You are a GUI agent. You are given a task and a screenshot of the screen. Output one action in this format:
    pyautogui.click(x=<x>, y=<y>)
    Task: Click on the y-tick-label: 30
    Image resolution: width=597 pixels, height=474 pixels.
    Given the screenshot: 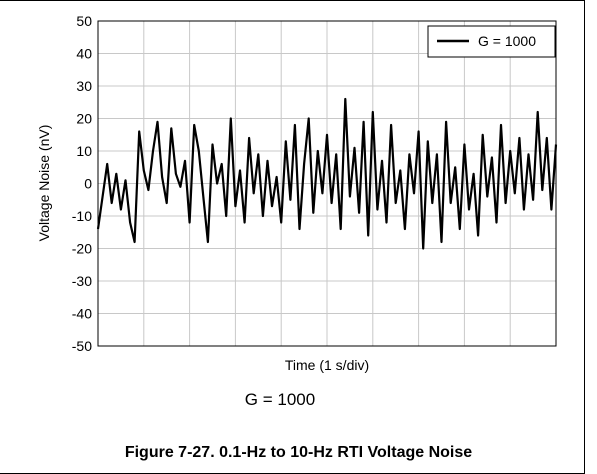 What is the action you would take?
    pyautogui.click(x=84, y=86)
    